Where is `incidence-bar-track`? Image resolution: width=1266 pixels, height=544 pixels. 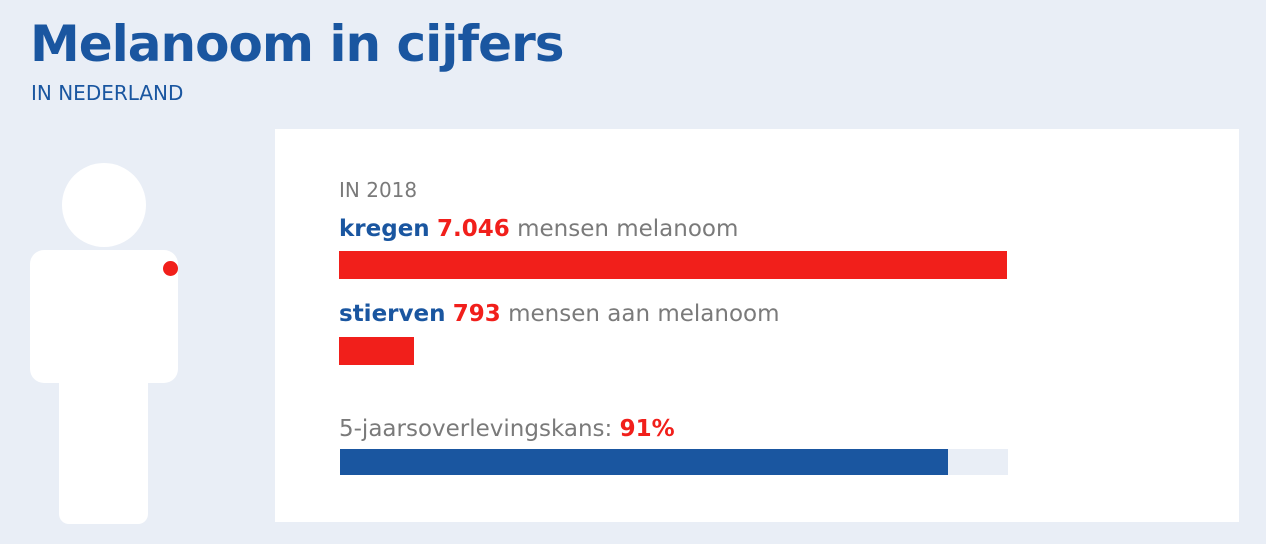
incidence-bar-track is located at coordinates (673, 265).